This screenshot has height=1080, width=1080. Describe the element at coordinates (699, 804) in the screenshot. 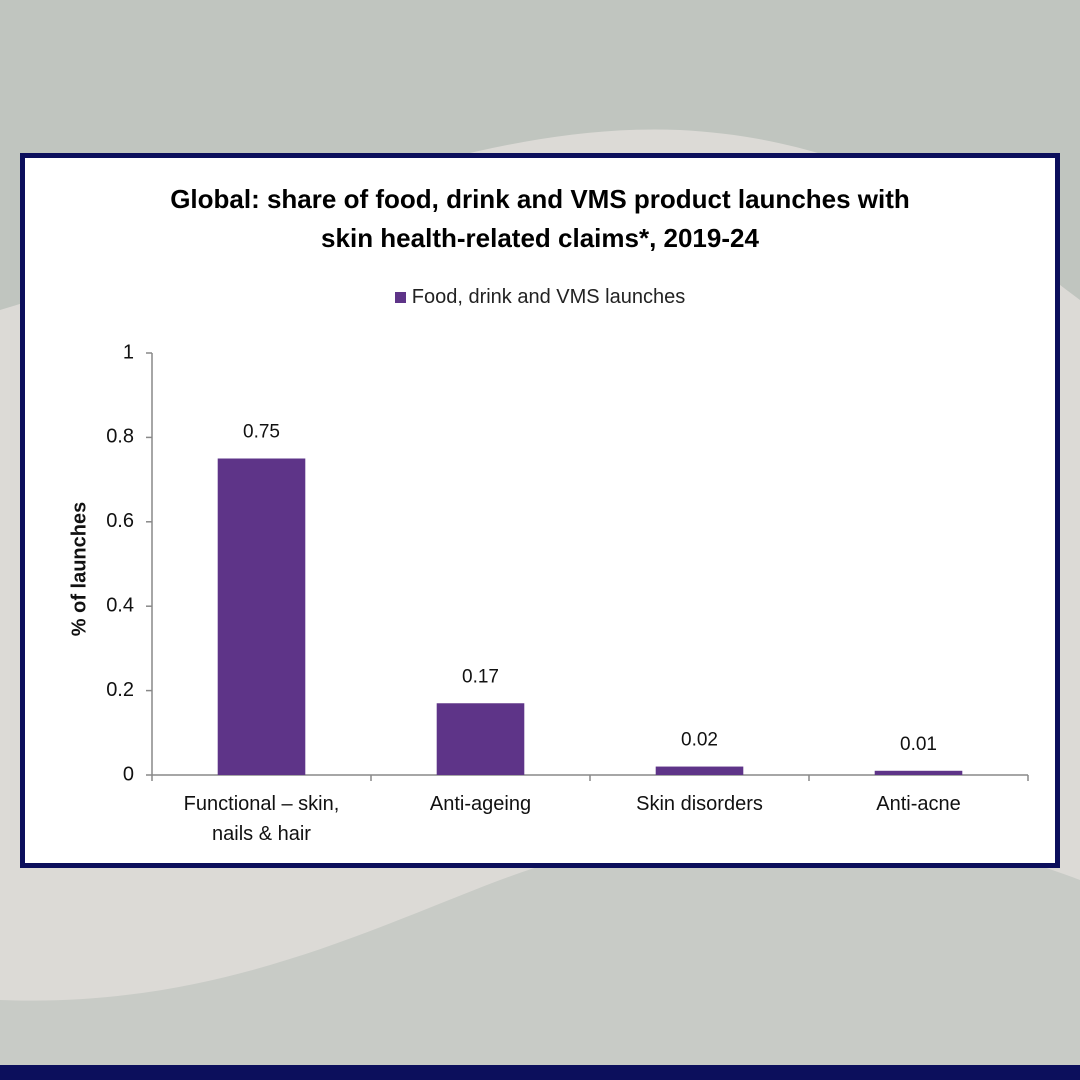

I see `x-tick-label: Skin disorders` at that location.